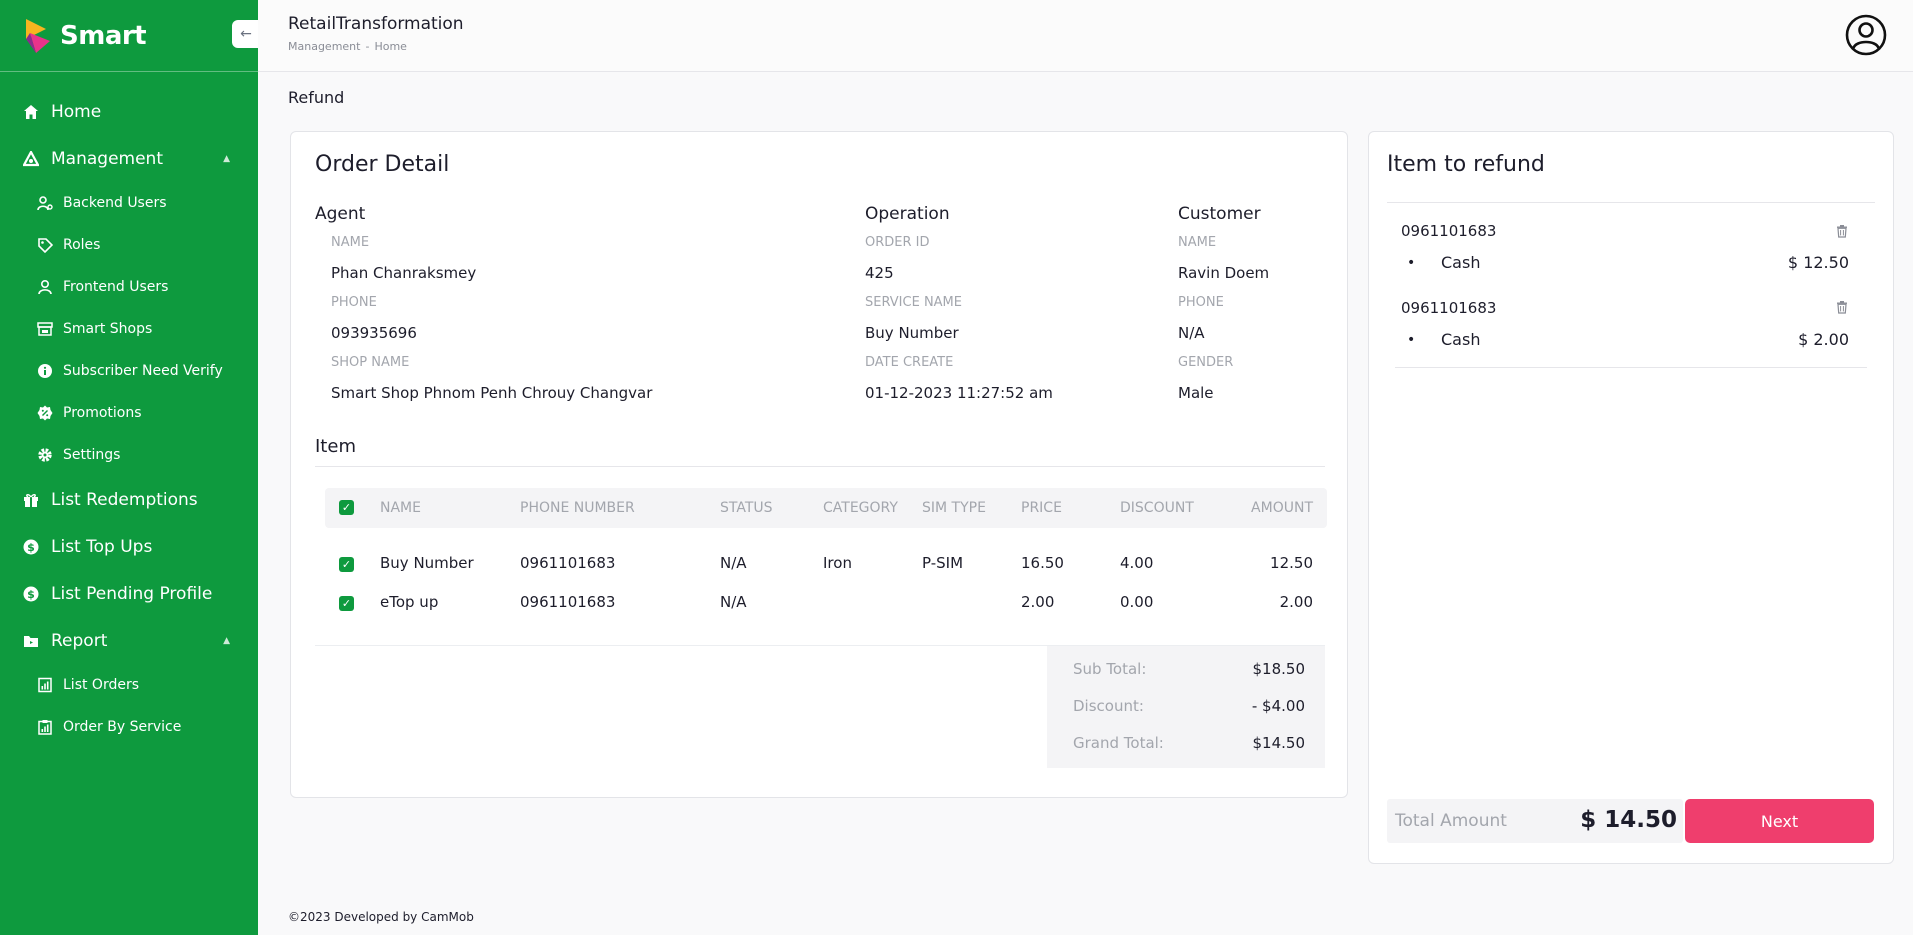 This screenshot has width=1913, height=935. What do you see at coordinates (124, 499) in the screenshot?
I see `sidebar-item-label: List Redemptions` at bounding box center [124, 499].